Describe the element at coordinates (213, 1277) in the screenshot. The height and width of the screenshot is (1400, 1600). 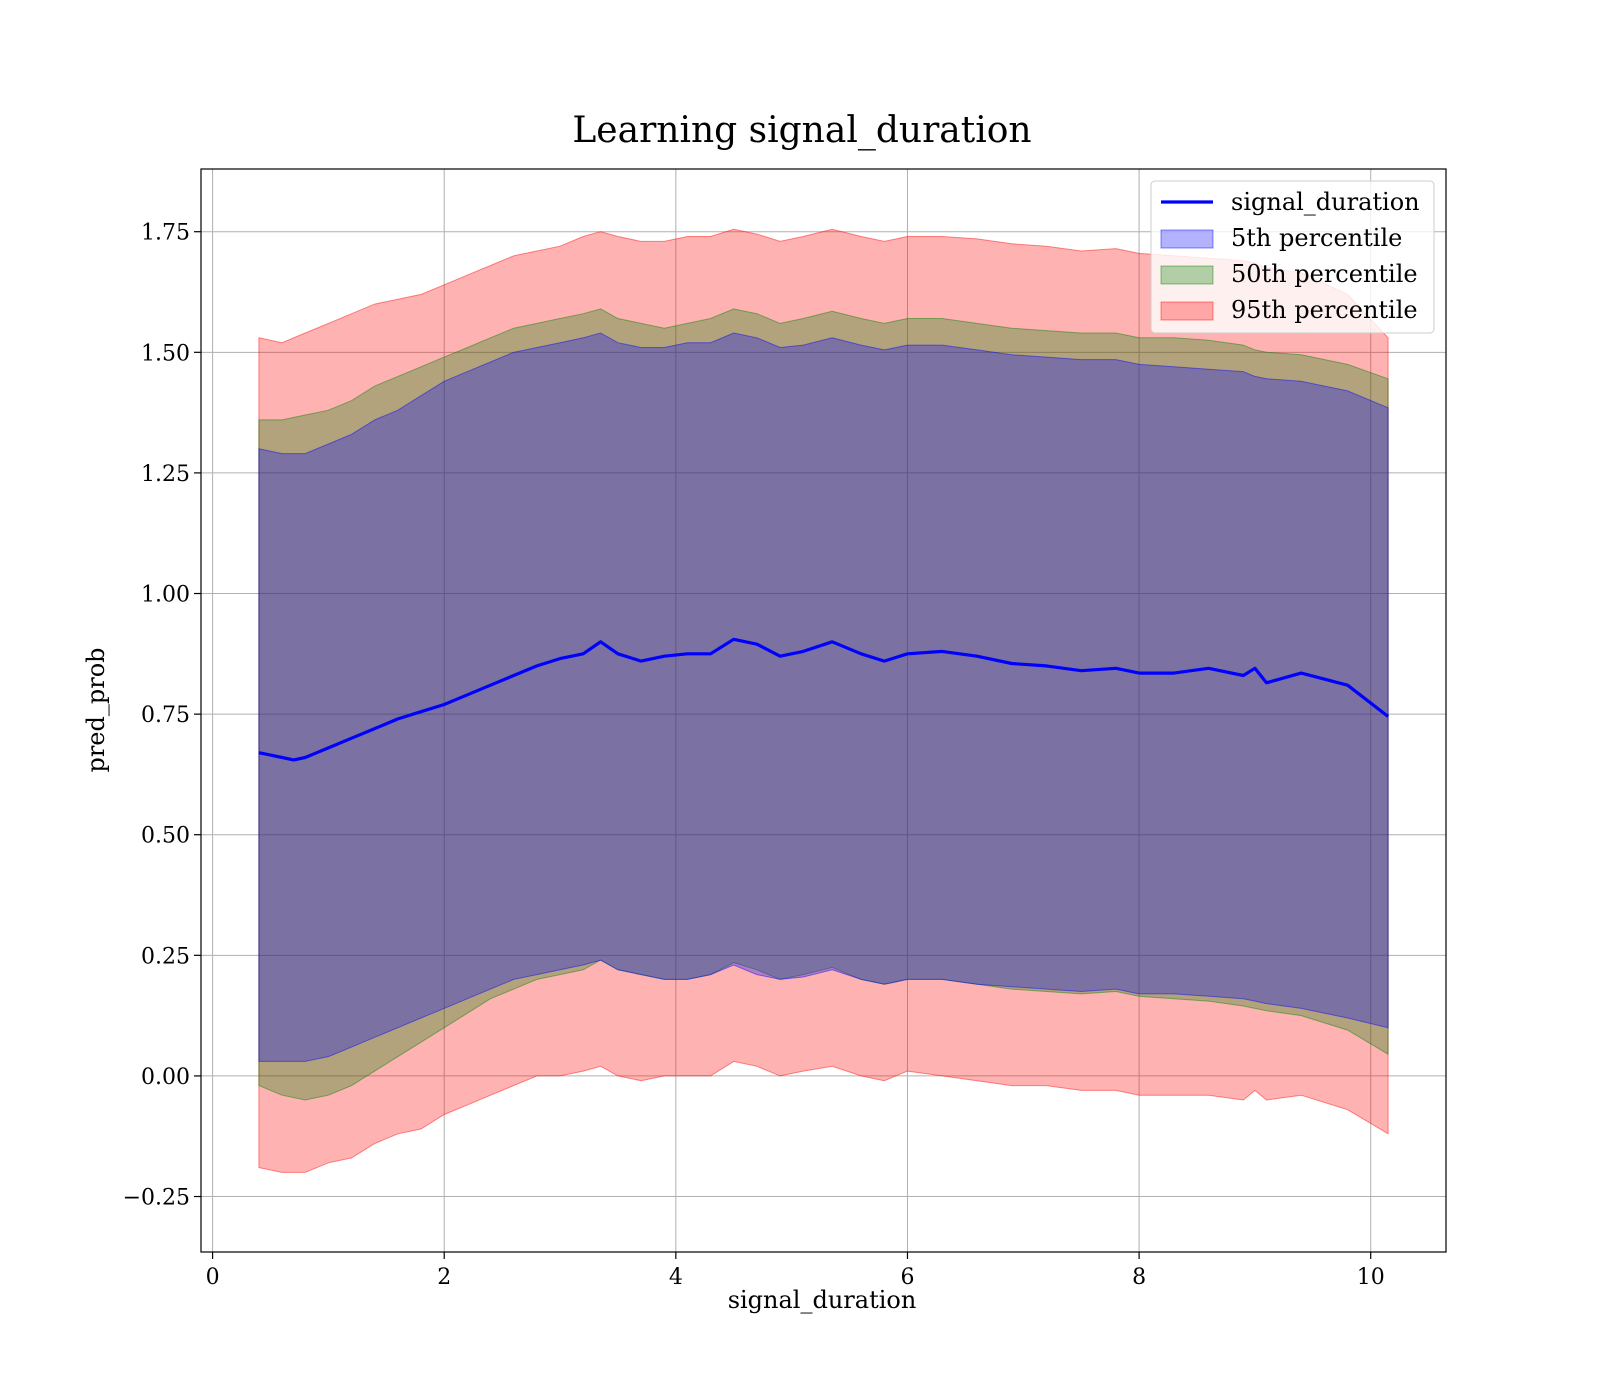
I see `x-tick-label: 0` at that location.